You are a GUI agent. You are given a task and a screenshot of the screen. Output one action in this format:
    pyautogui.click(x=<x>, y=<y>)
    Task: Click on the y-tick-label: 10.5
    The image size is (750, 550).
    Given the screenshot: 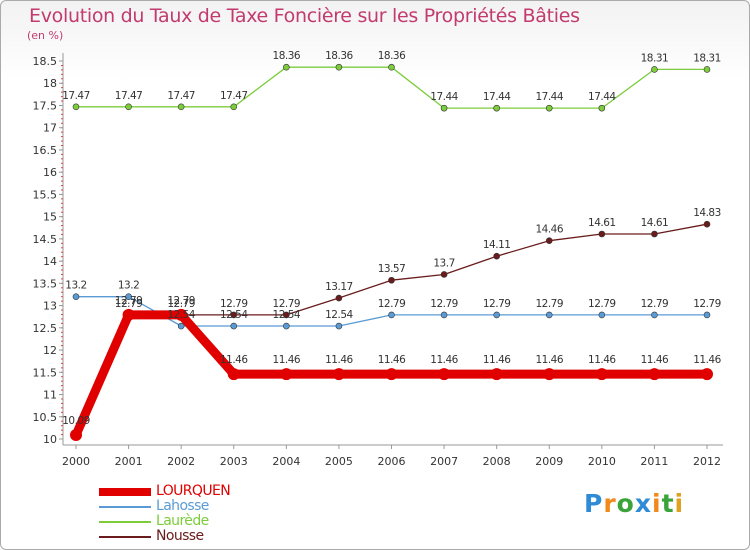 What is the action you would take?
    pyautogui.click(x=45, y=417)
    